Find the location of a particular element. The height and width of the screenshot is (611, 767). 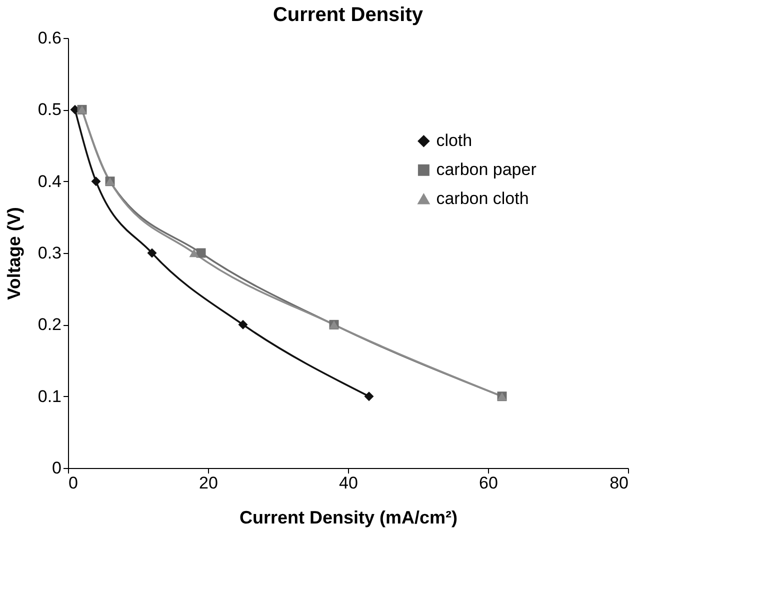

y-tick-label: 0.5 is located at coordinates (50, 110).